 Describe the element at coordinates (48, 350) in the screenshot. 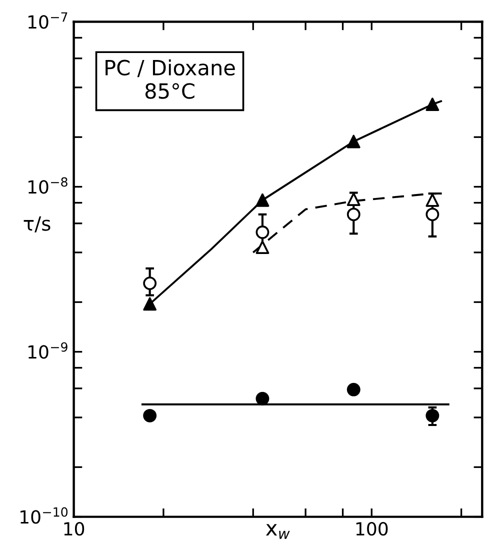

I see `y-tick-label: 10$^{−9}$` at that location.